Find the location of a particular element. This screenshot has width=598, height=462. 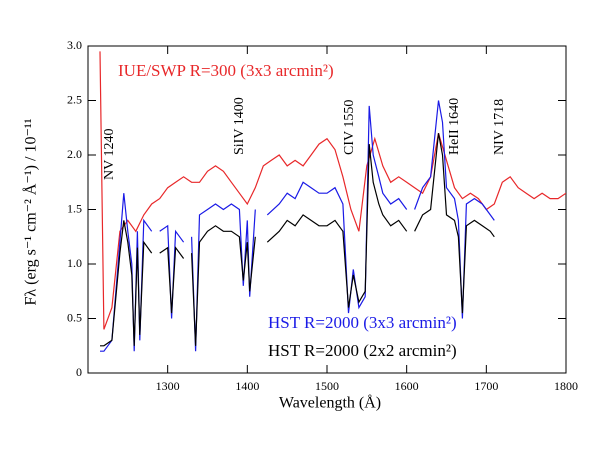

y-axis-label: Fλ (erg s⁻¹ cm⁻² Å⁻¹) / 10⁻¹¹ is located at coordinates (31, 211).